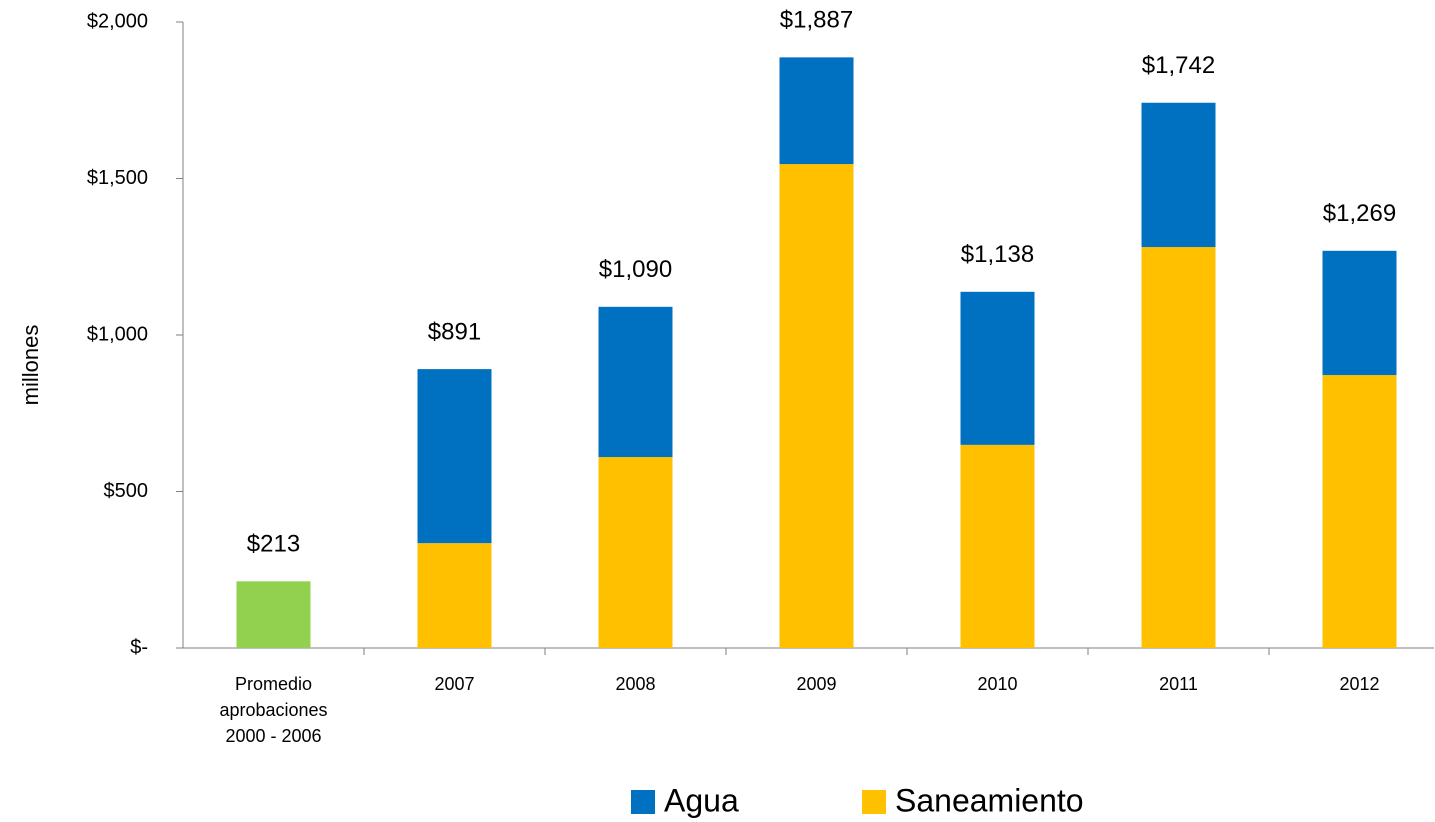 The height and width of the screenshot is (822, 1435). What do you see at coordinates (454, 684) in the screenshot?
I see `x-tick-label: 2007` at bounding box center [454, 684].